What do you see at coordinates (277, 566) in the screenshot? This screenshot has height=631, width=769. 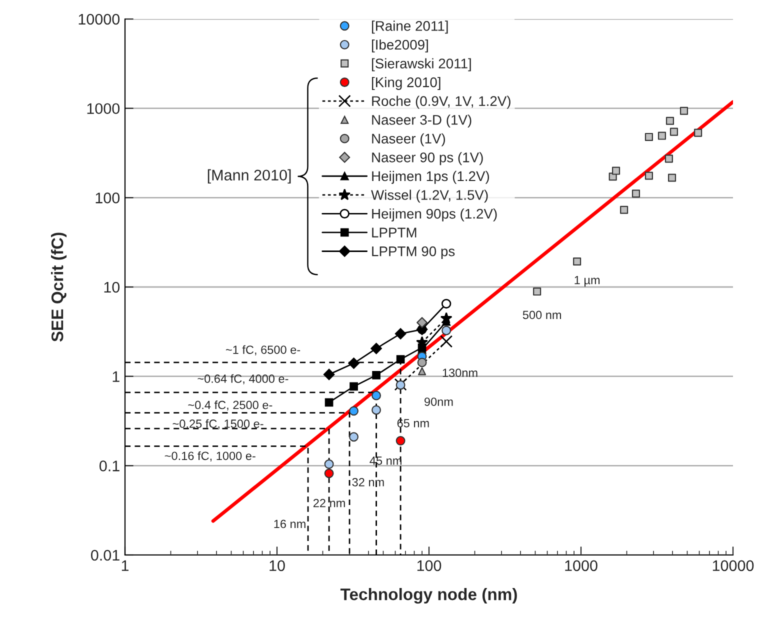 I see `x-tick-label: 10` at bounding box center [277, 566].